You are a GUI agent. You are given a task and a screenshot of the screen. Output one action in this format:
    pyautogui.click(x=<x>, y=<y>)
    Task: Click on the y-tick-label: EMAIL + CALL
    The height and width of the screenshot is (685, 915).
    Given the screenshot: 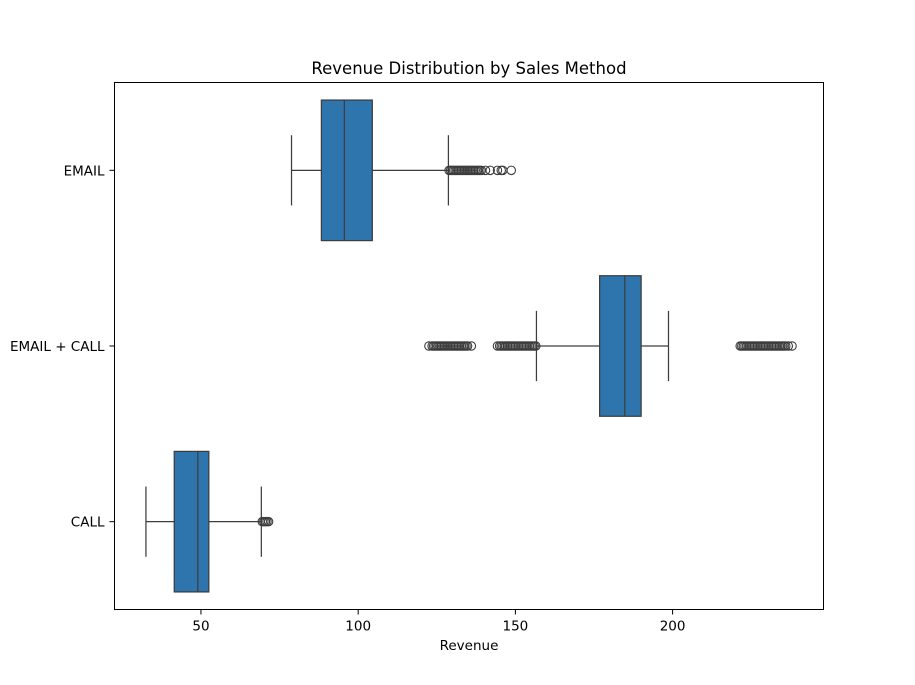 What is the action you would take?
    pyautogui.click(x=57, y=347)
    